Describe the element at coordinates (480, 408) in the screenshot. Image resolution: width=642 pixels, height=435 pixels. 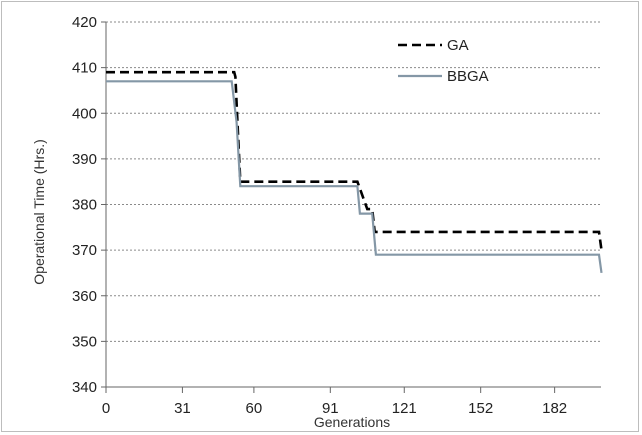
I see `x-tick-label: 152` at that location.